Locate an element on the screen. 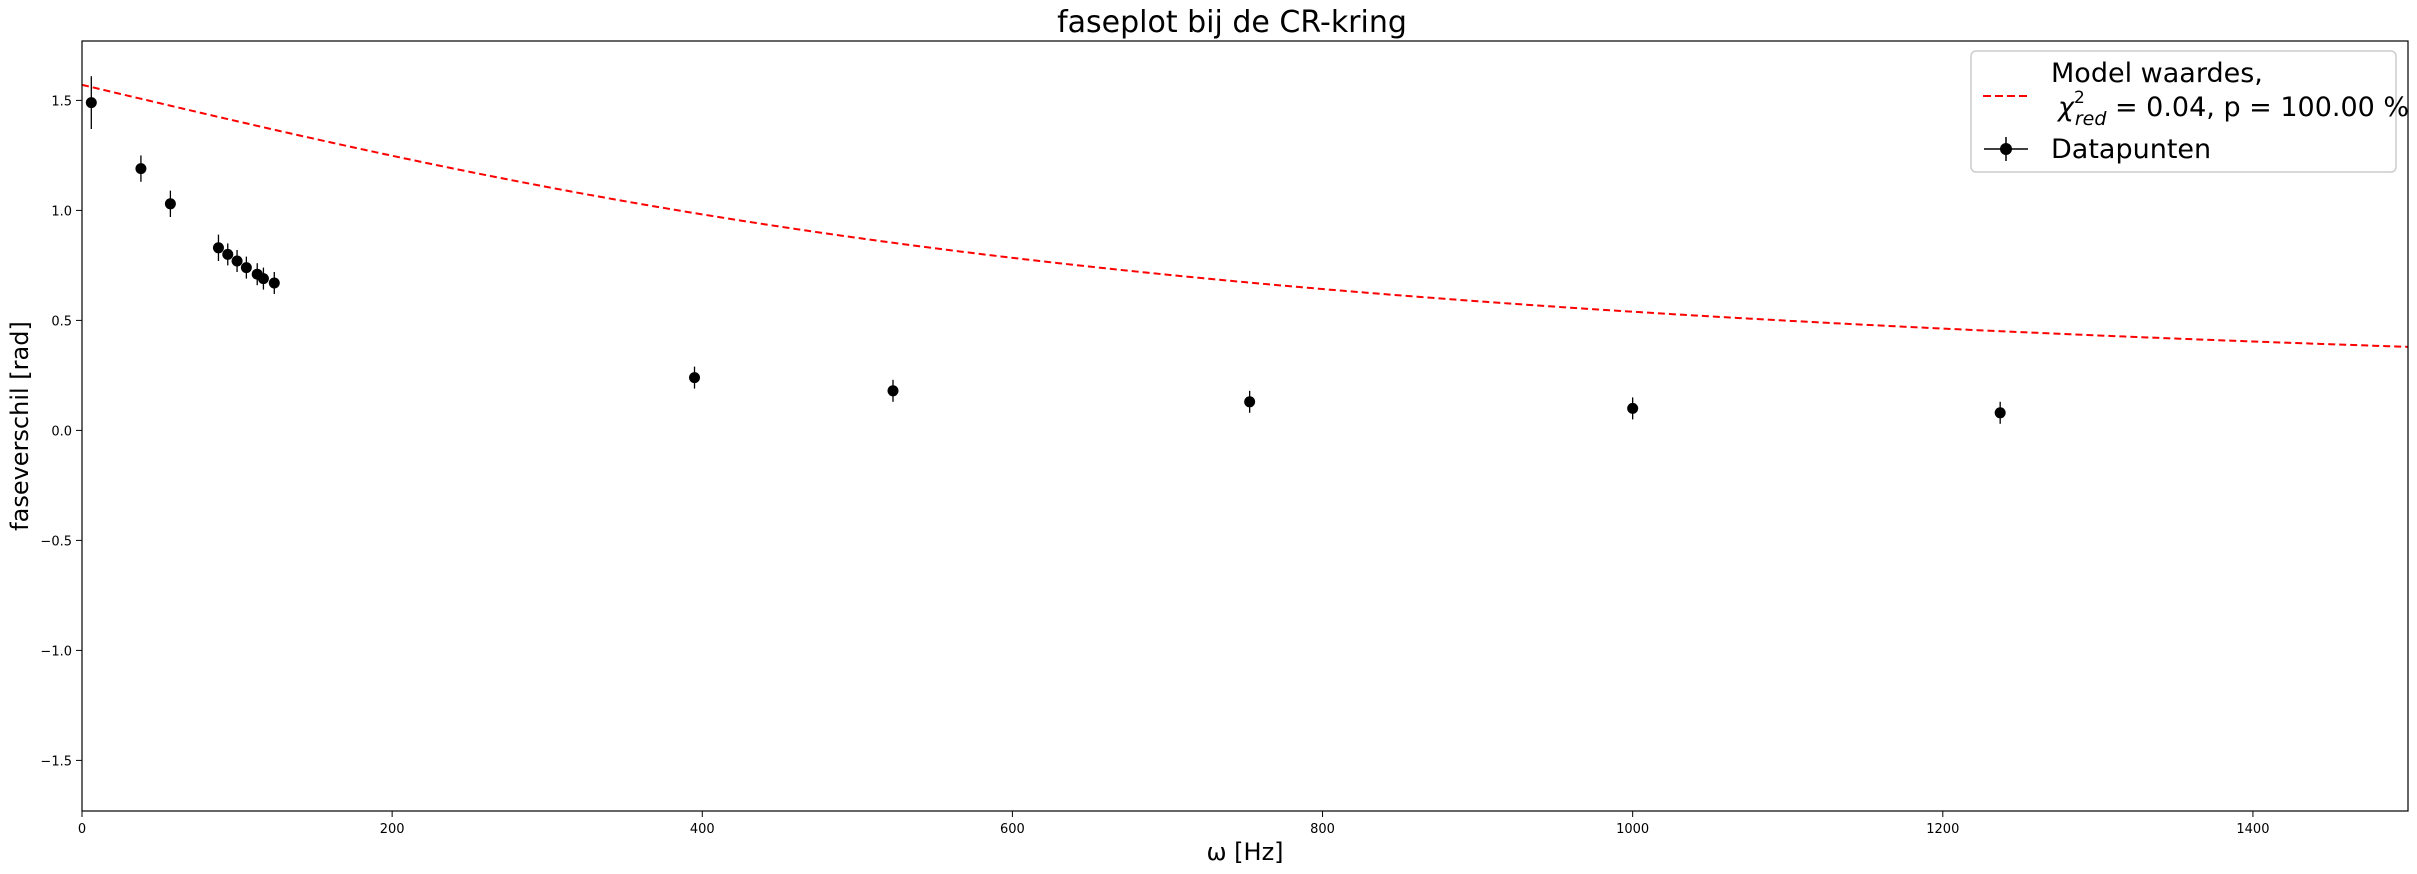 The height and width of the screenshot is (874, 2417). legend-chi-subscript: red is located at coordinates (2091, 119).